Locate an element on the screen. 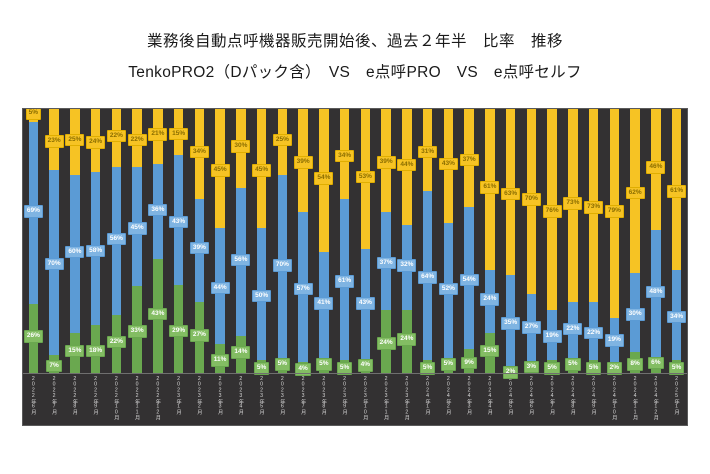  segment-tenkopro2: 54% is located at coordinates (324, 180).